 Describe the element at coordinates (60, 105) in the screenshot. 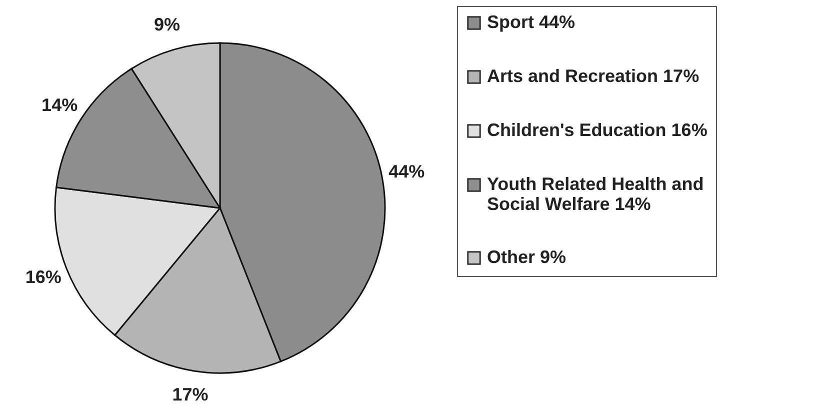

I see `data-label: 14%` at that location.